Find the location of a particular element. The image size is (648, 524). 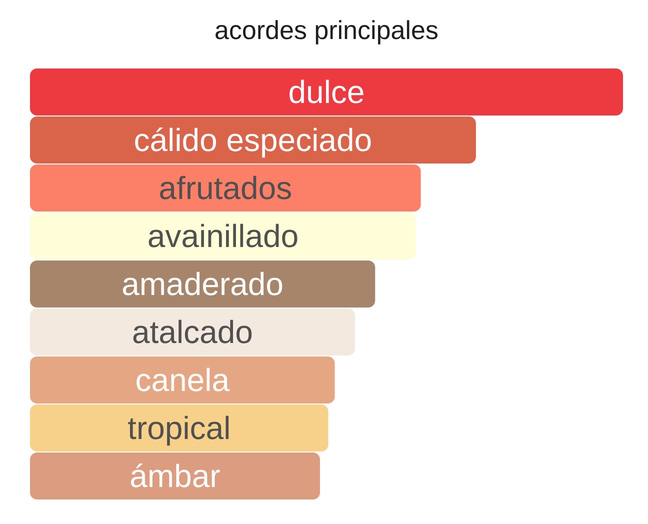

y-tick-label: atalcado is located at coordinates (192, 332).